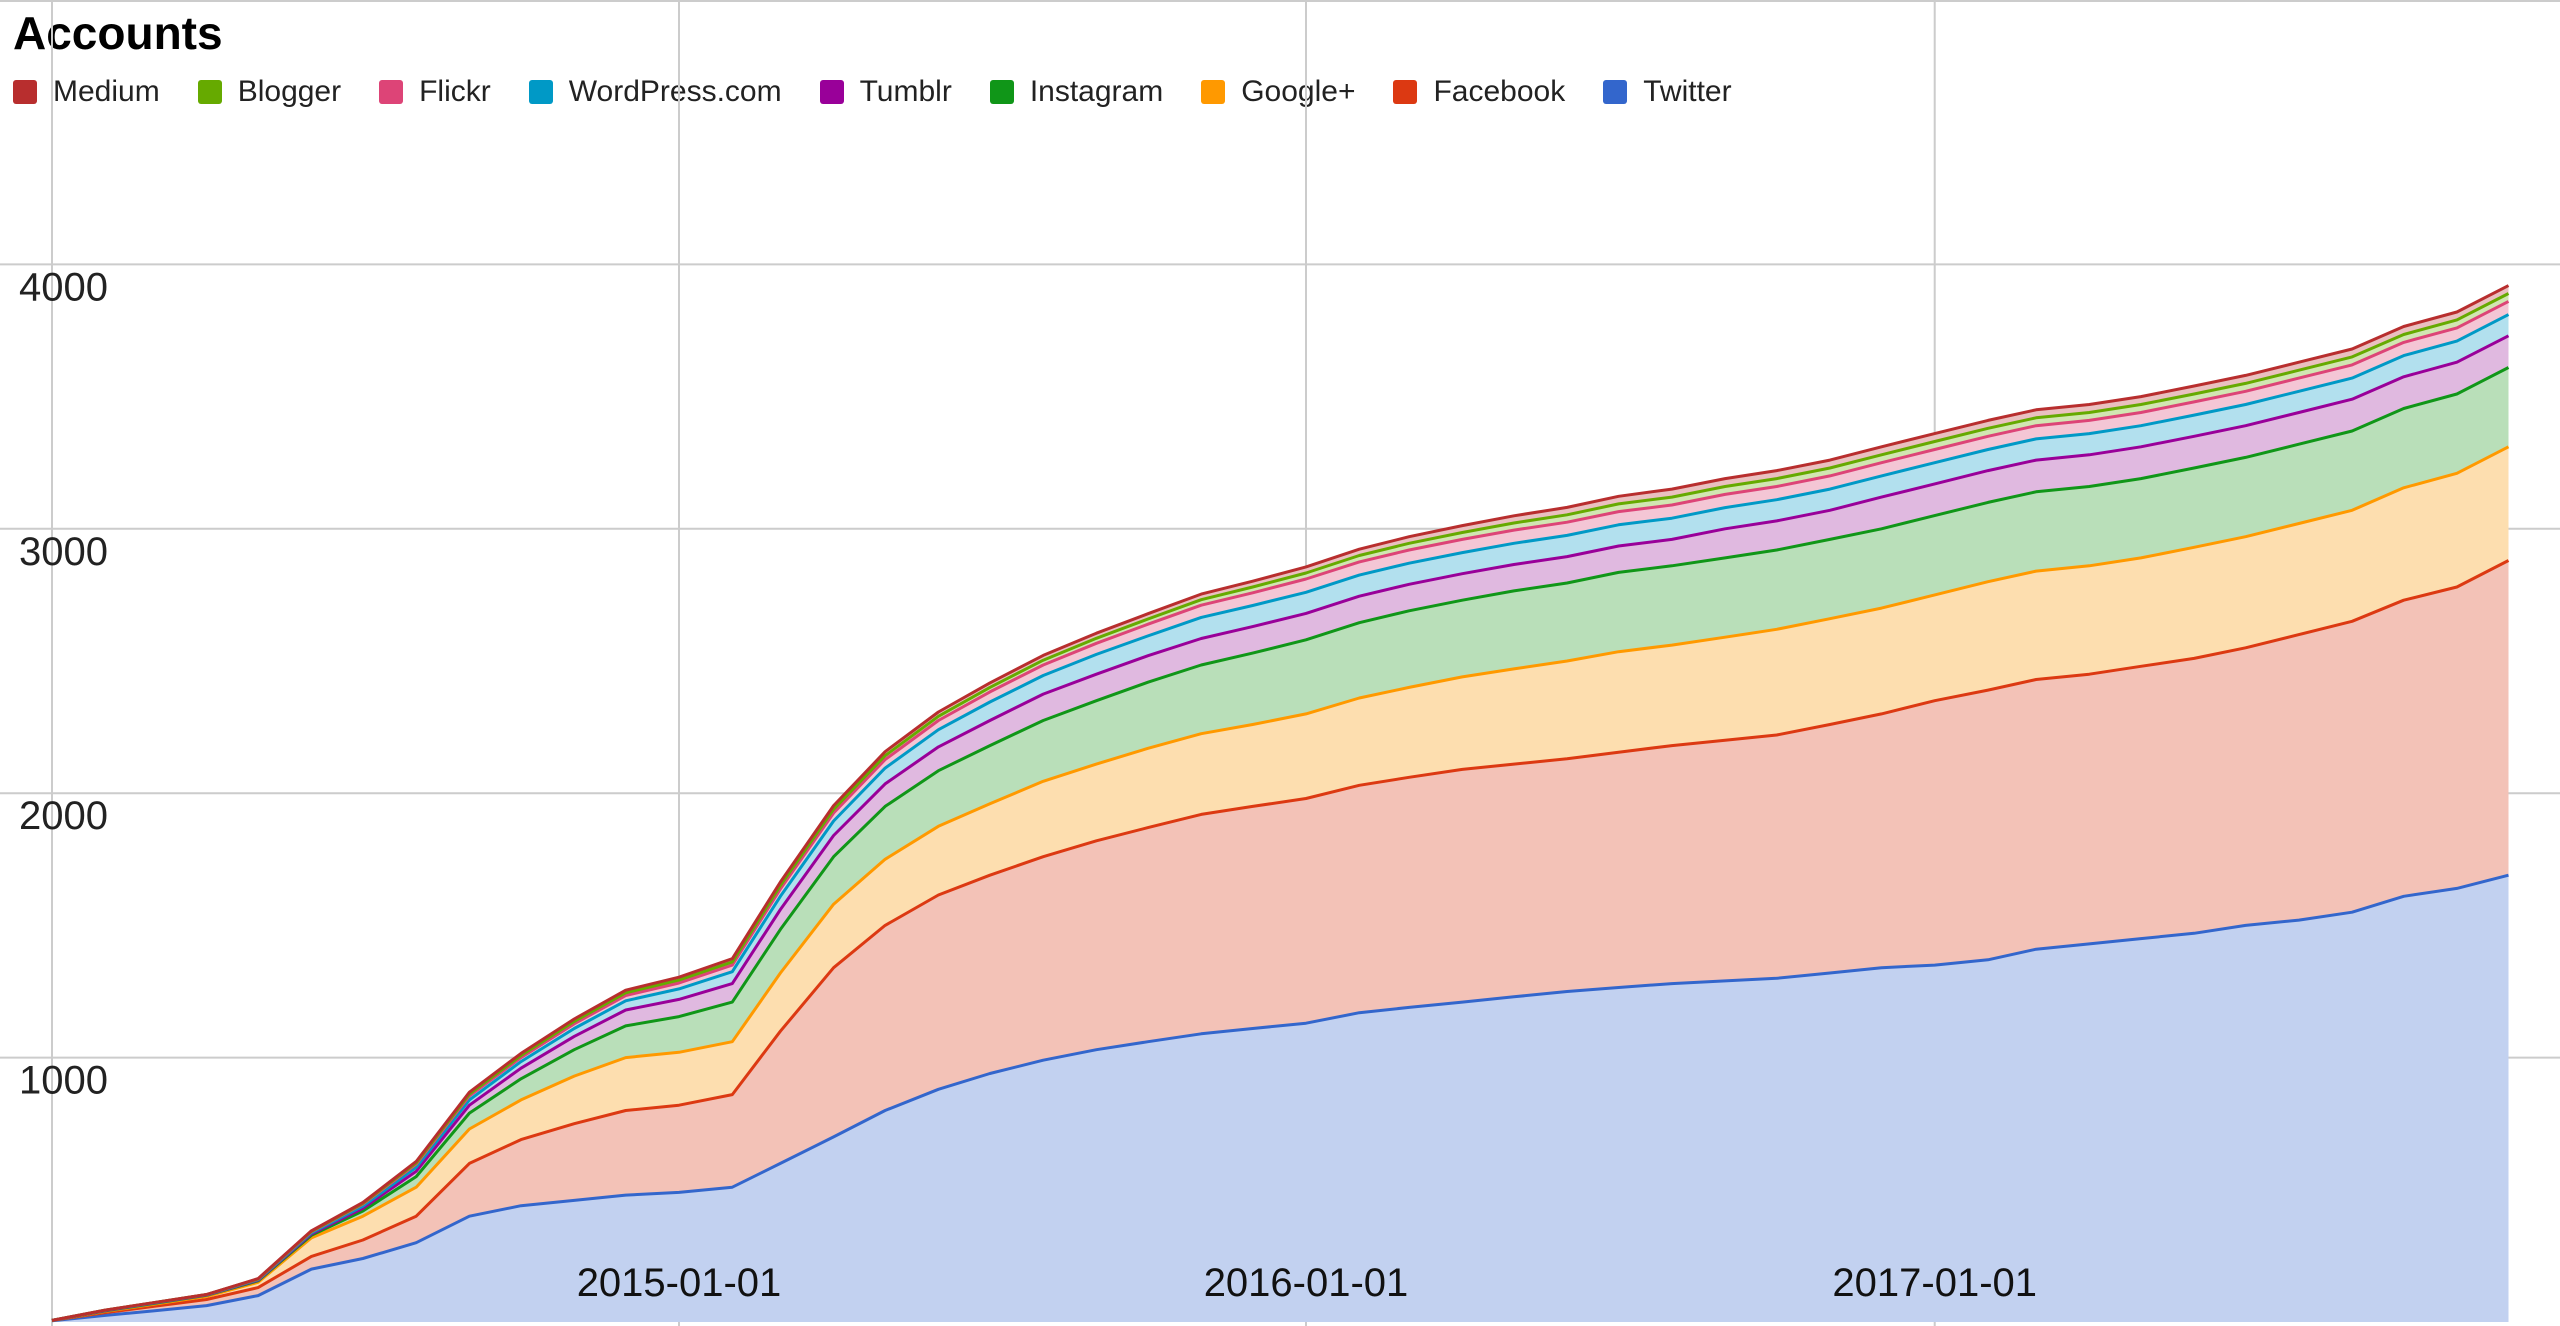  I want to click on legend-item-instagram: Instagram, so click(1076, 92).